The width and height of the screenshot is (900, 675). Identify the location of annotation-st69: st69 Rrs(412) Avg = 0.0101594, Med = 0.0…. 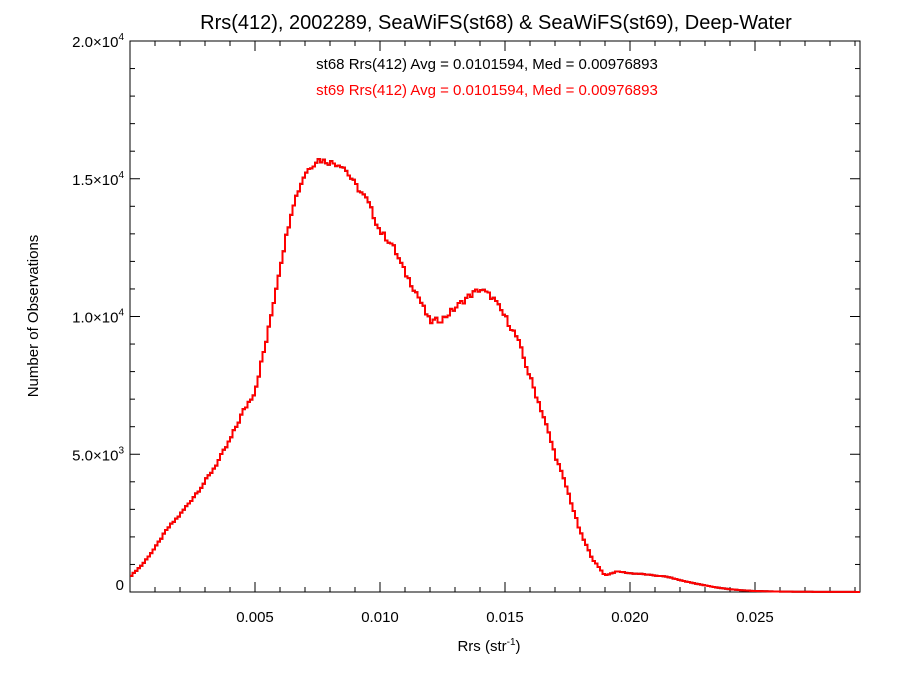
(487, 90).